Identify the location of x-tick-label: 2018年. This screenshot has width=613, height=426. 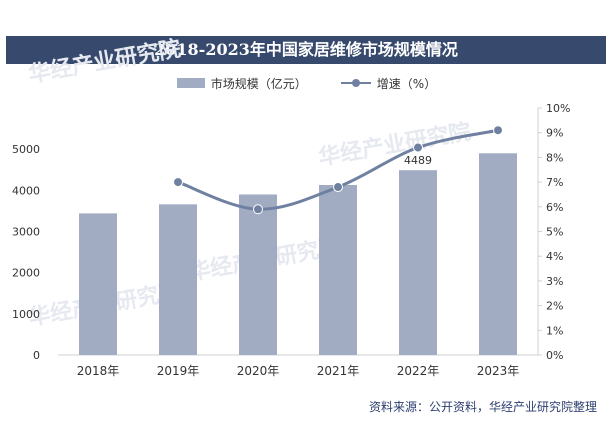
(98, 371).